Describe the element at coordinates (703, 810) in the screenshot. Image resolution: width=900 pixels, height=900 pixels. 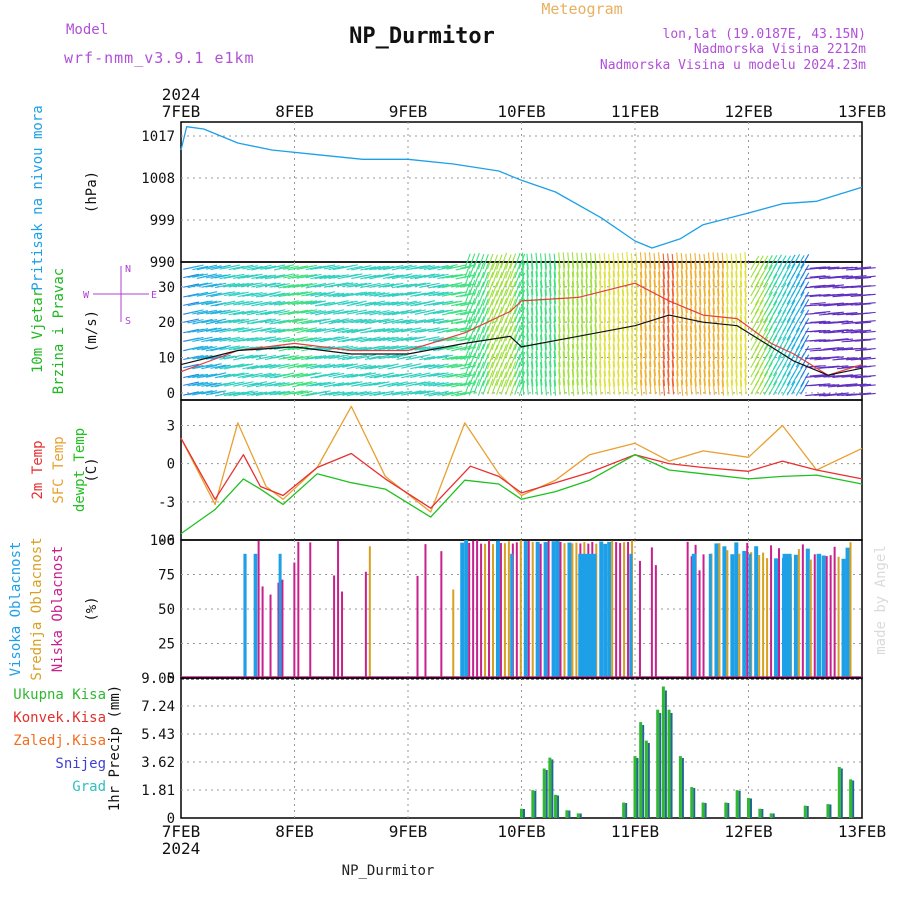
I see `precip-bar` at that location.